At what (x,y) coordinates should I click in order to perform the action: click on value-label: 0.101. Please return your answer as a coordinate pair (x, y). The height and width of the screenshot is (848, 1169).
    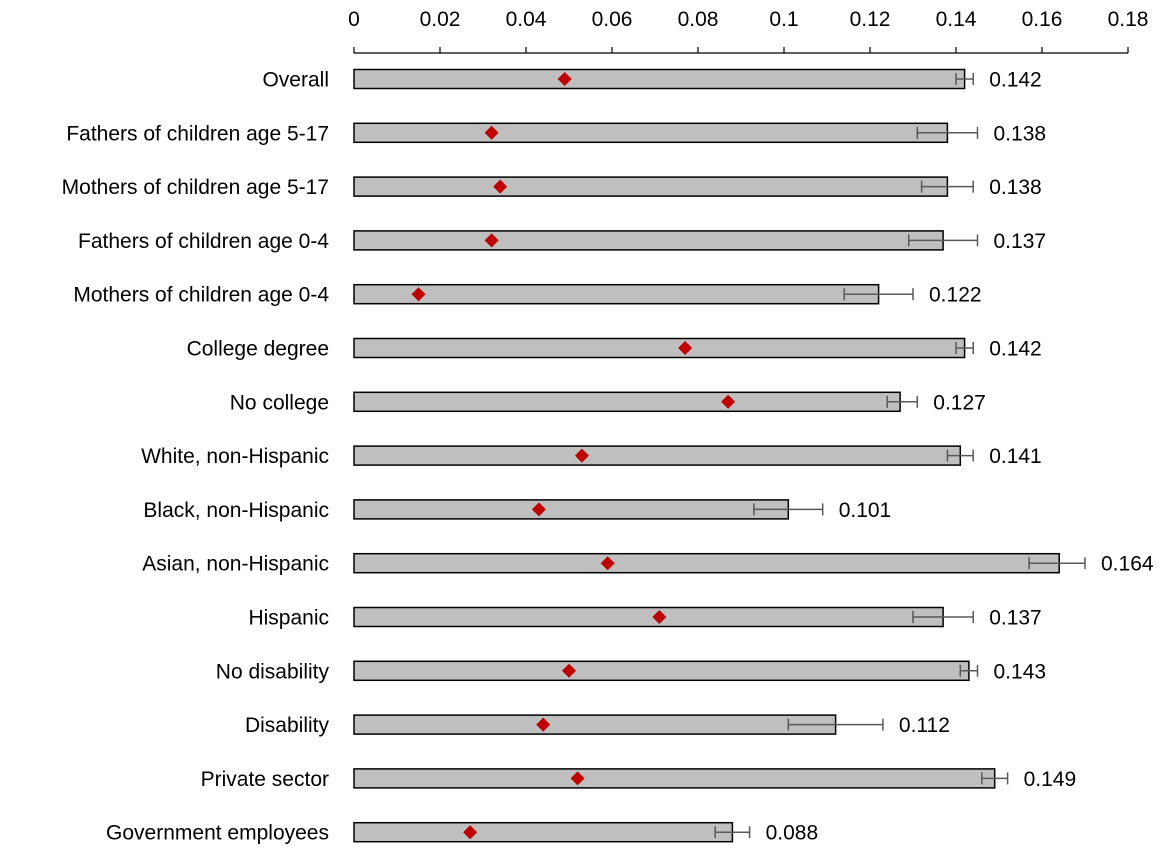
    Looking at the image, I should click on (865, 510).